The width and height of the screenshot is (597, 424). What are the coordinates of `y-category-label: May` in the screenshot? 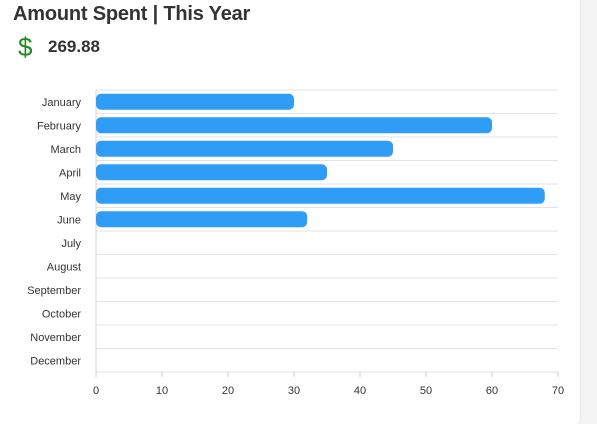 It's located at (70, 197).